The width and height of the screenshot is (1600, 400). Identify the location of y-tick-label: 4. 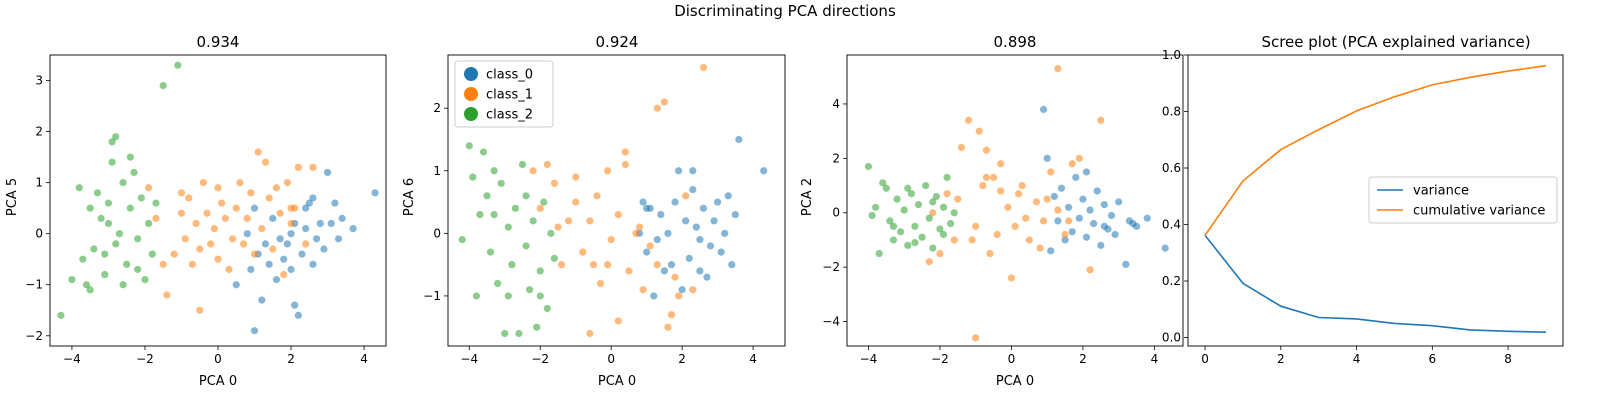
(836, 104).